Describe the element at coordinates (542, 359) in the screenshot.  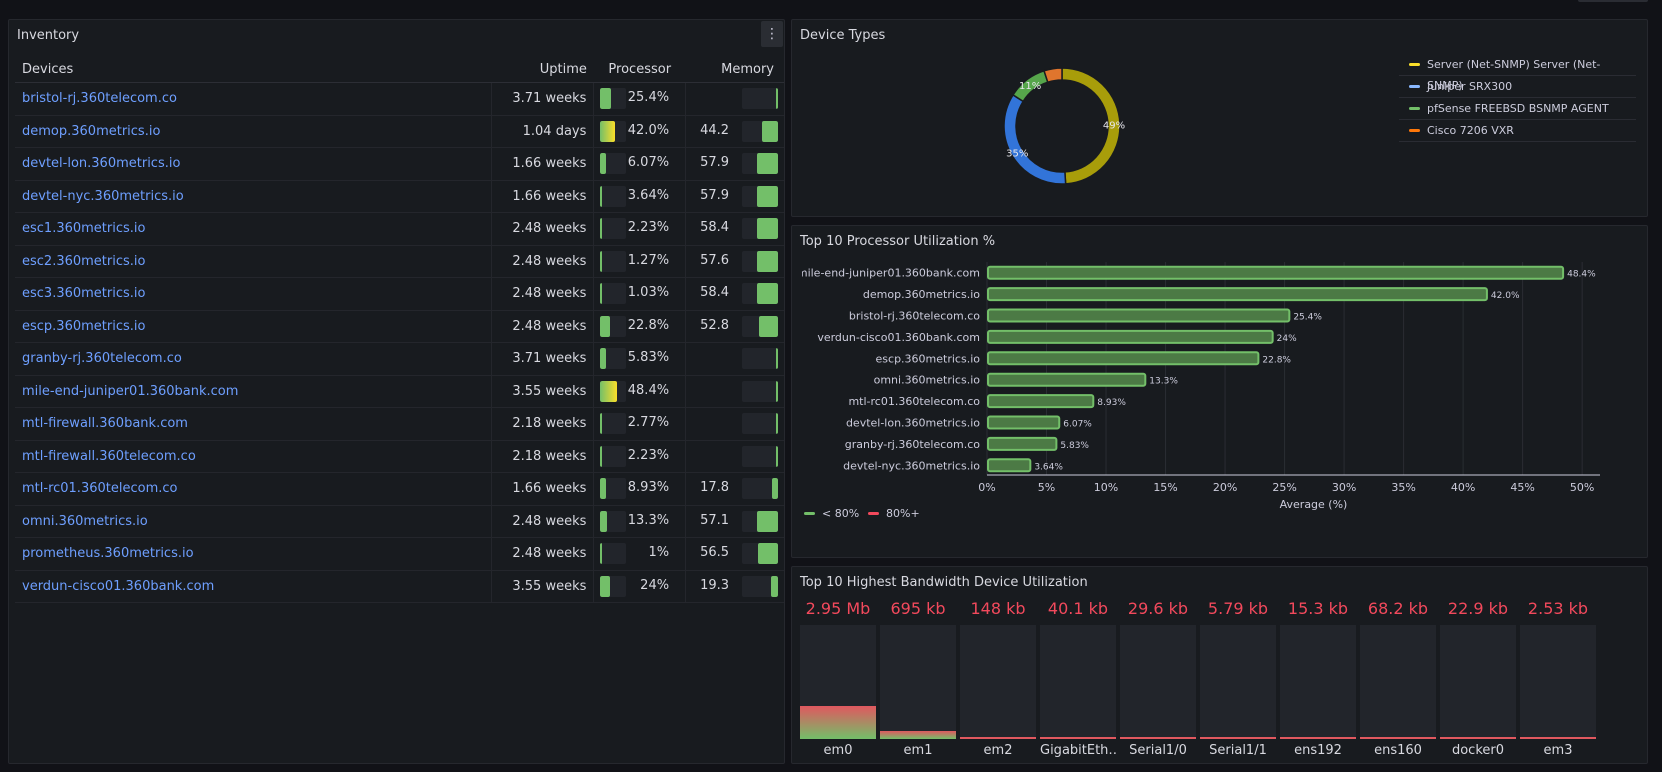
I see `uptime-cell: 3.71 weeks` at that location.